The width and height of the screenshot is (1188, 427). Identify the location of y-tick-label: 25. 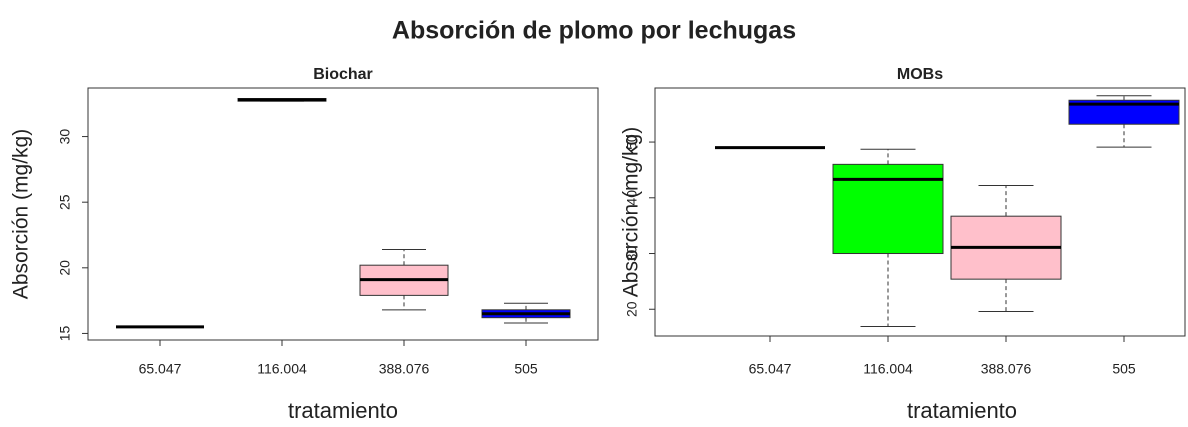
(65, 202).